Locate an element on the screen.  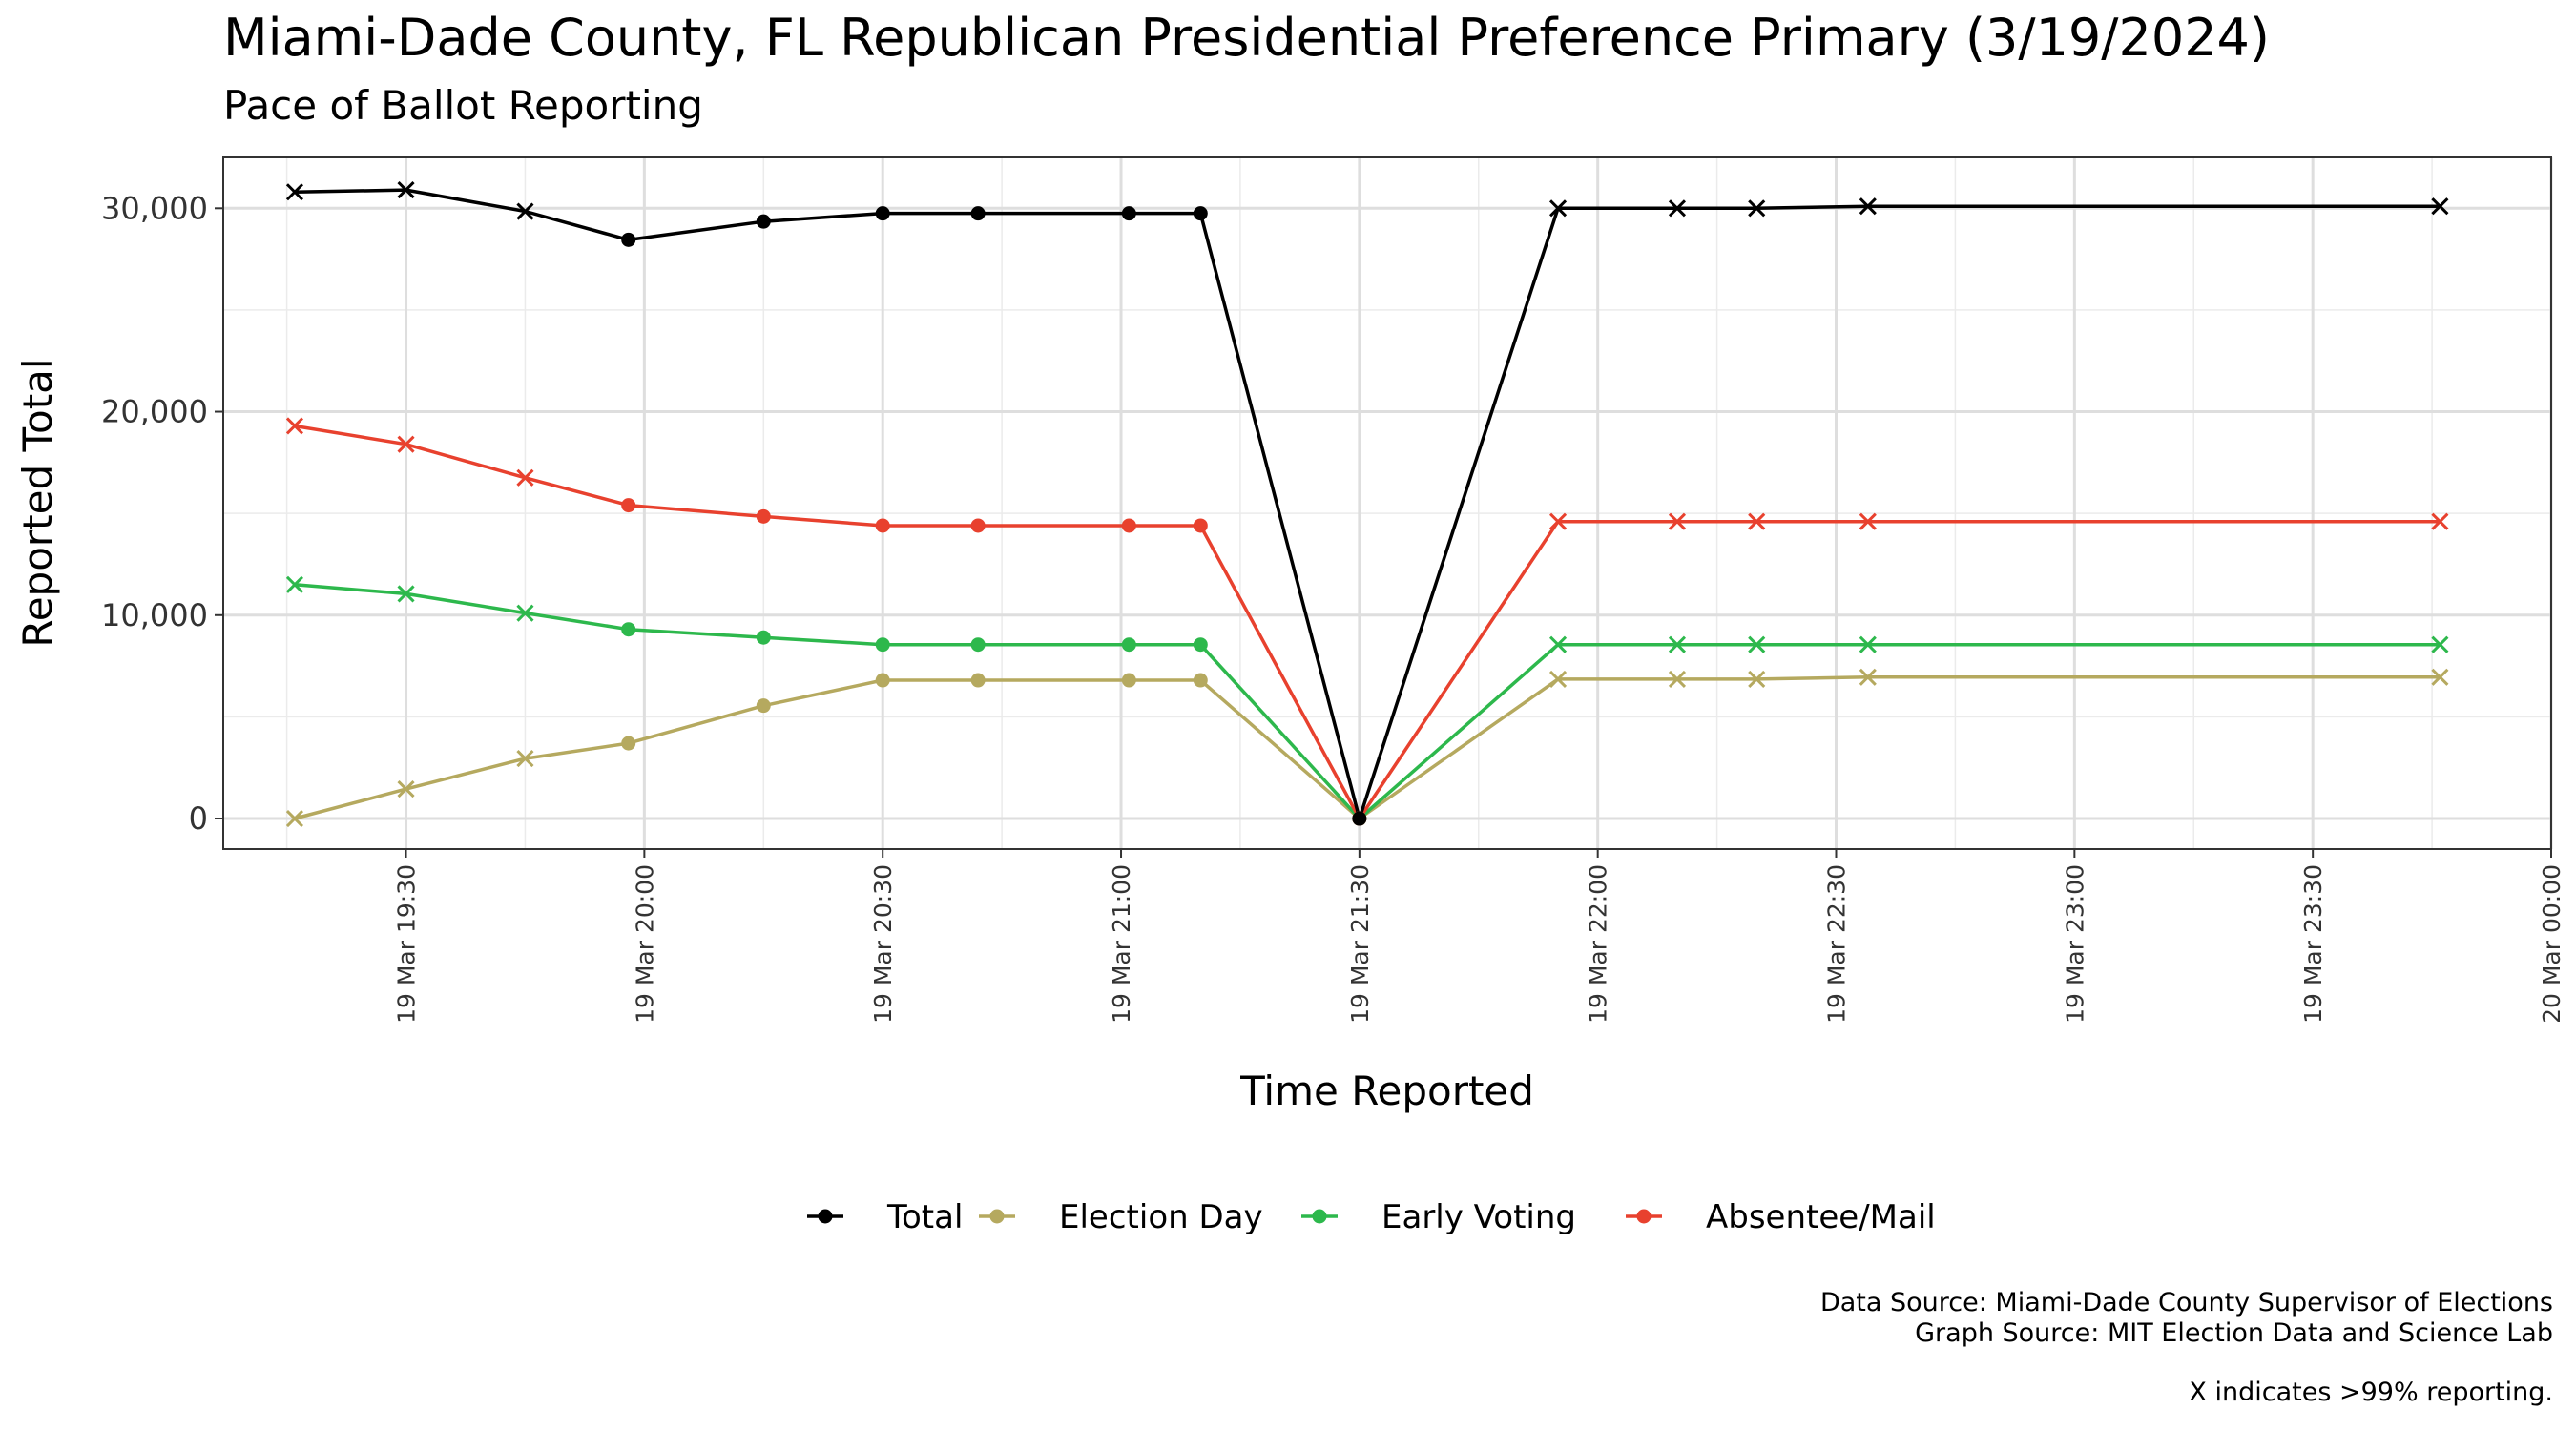
x-tick-label: 19 Mar 20:30 is located at coordinates (883, 944).